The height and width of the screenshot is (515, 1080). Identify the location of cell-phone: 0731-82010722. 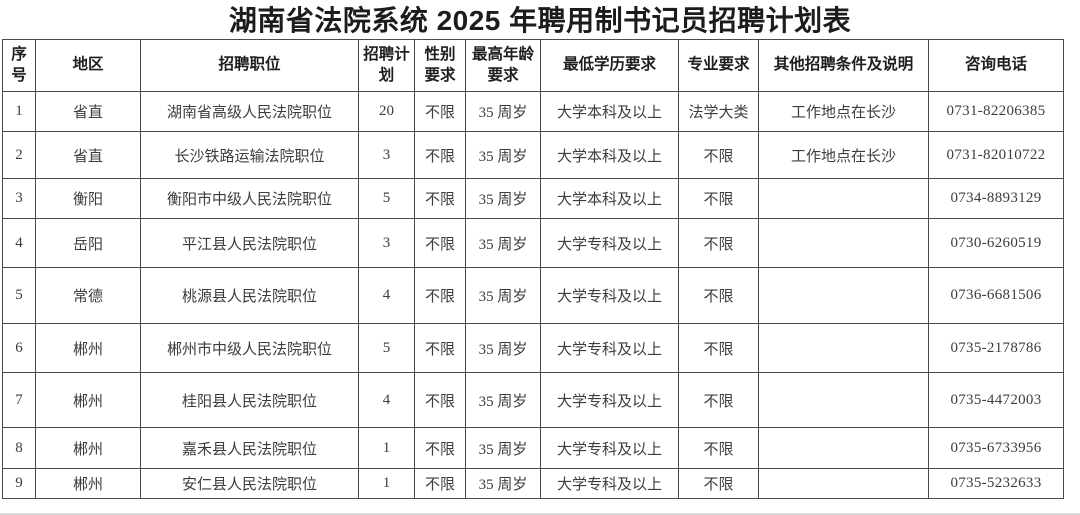
(996, 155).